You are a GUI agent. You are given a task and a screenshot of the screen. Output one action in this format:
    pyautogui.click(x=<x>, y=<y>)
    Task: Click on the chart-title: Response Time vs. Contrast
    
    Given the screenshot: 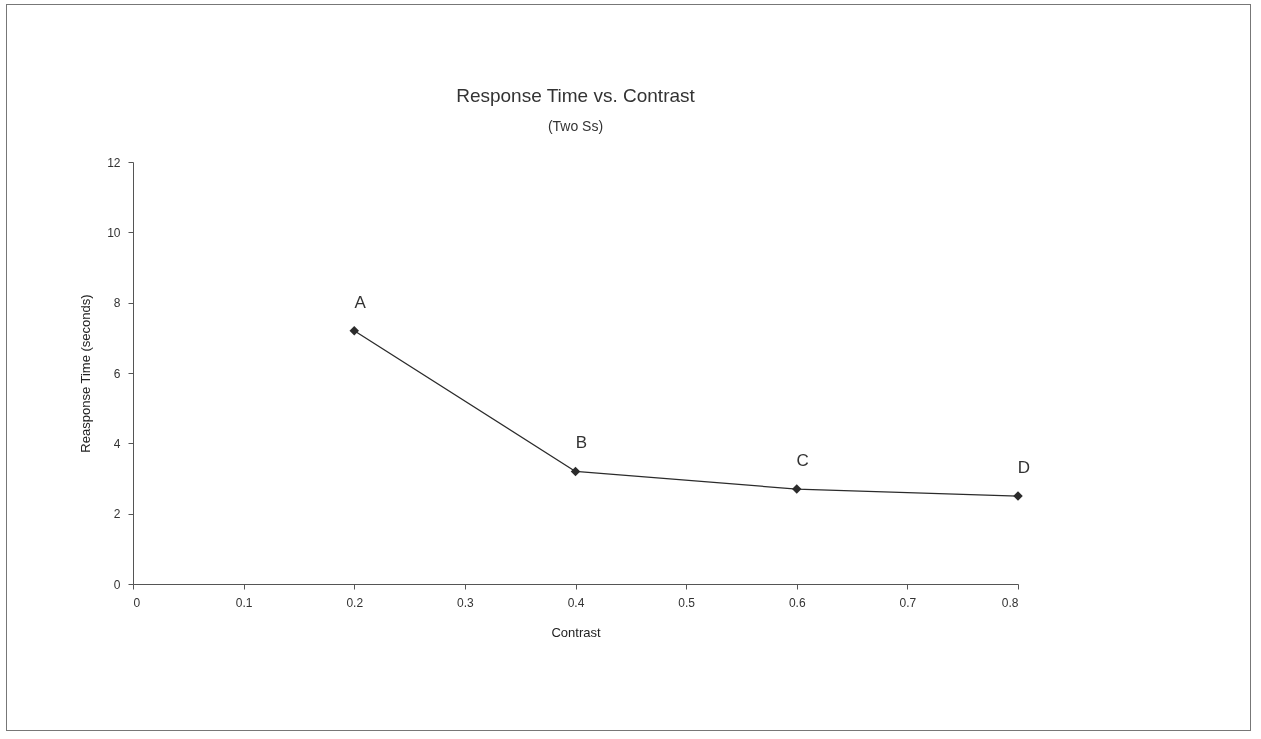 What is the action you would take?
    pyautogui.click(x=576, y=95)
    